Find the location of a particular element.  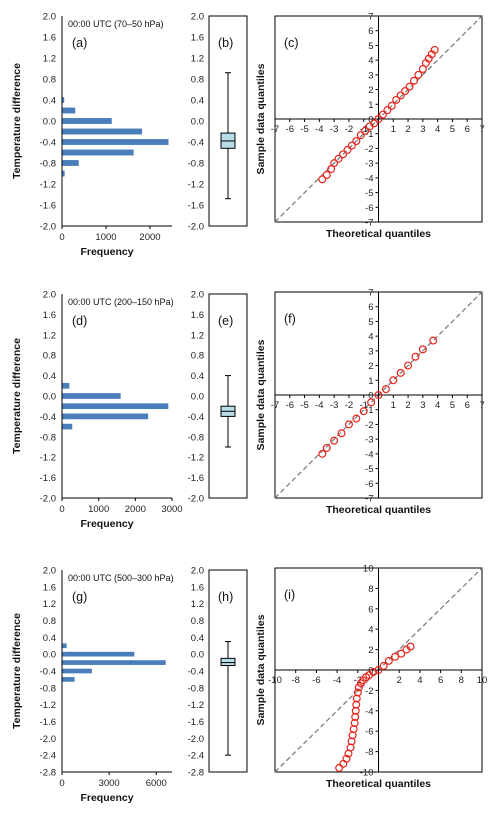

hist-y-tick-label: -1.6 is located at coordinates (48, 478).